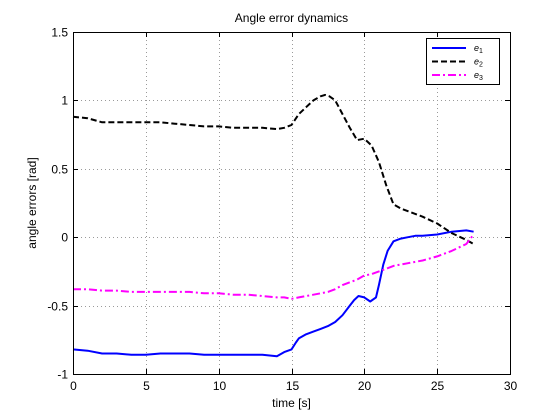  I want to click on y-tick-label: 1, so click(64, 101).